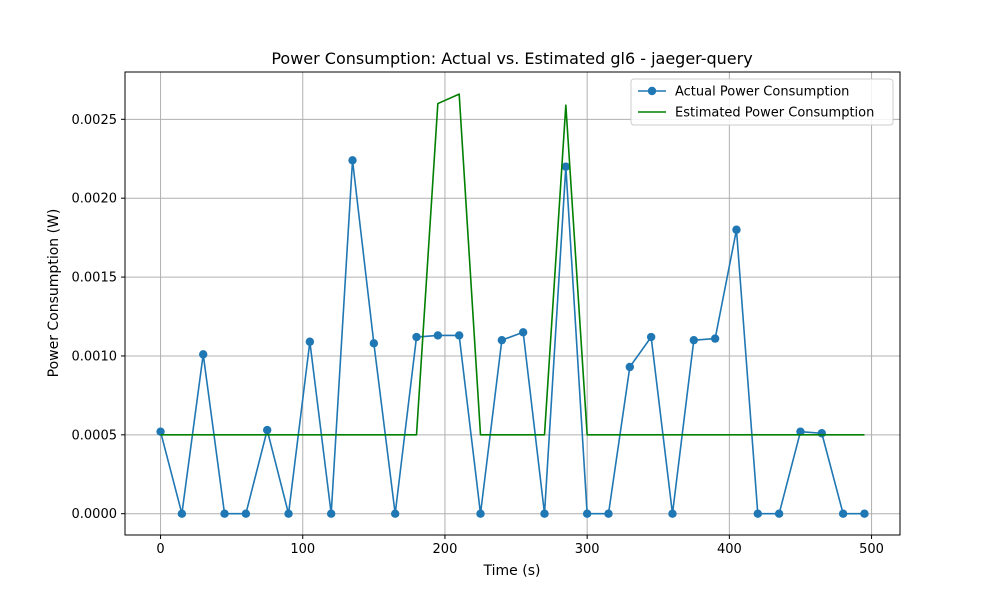 This screenshot has height=600, width=1000. I want to click on y-axis: 0.0000 0.0005 0.0010 0.0015 0.0020 0.0025, so click(98, 317).